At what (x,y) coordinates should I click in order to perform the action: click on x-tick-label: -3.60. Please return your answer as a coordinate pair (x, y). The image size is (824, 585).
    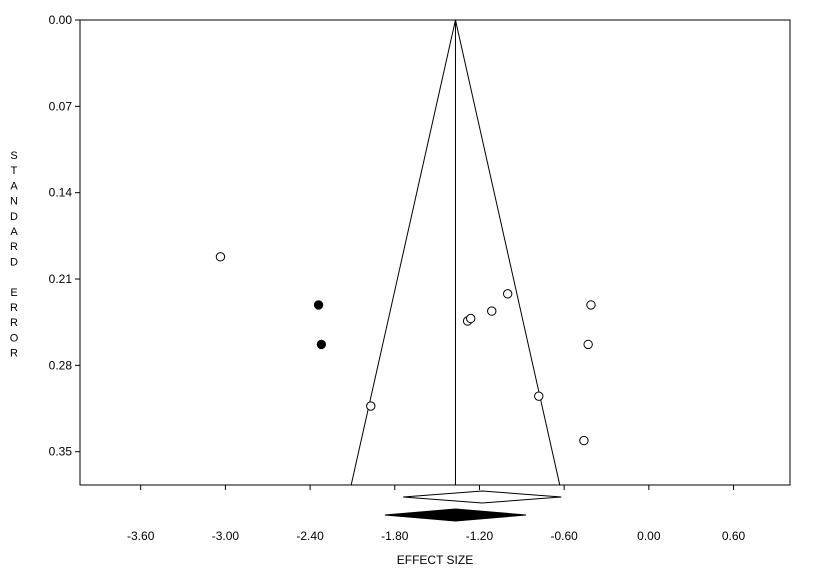
    Looking at the image, I should click on (141, 536).